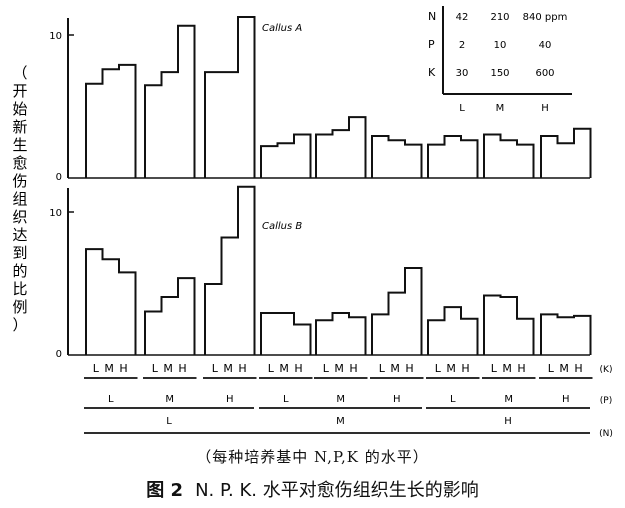  Describe the element at coordinates (606, 434) in the screenshot. I see `n-axis-label: (N)` at that location.